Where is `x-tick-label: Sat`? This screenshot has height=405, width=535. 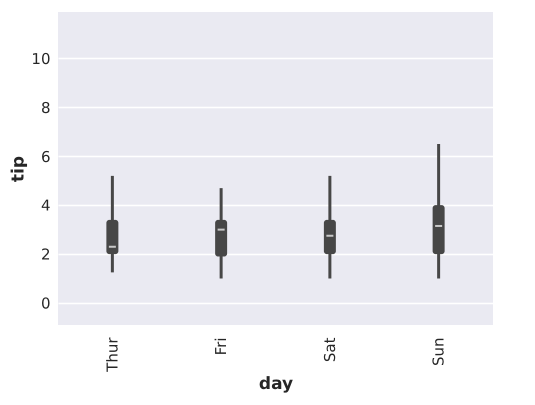
x-tick-label: Sat is located at coordinates (329, 349).